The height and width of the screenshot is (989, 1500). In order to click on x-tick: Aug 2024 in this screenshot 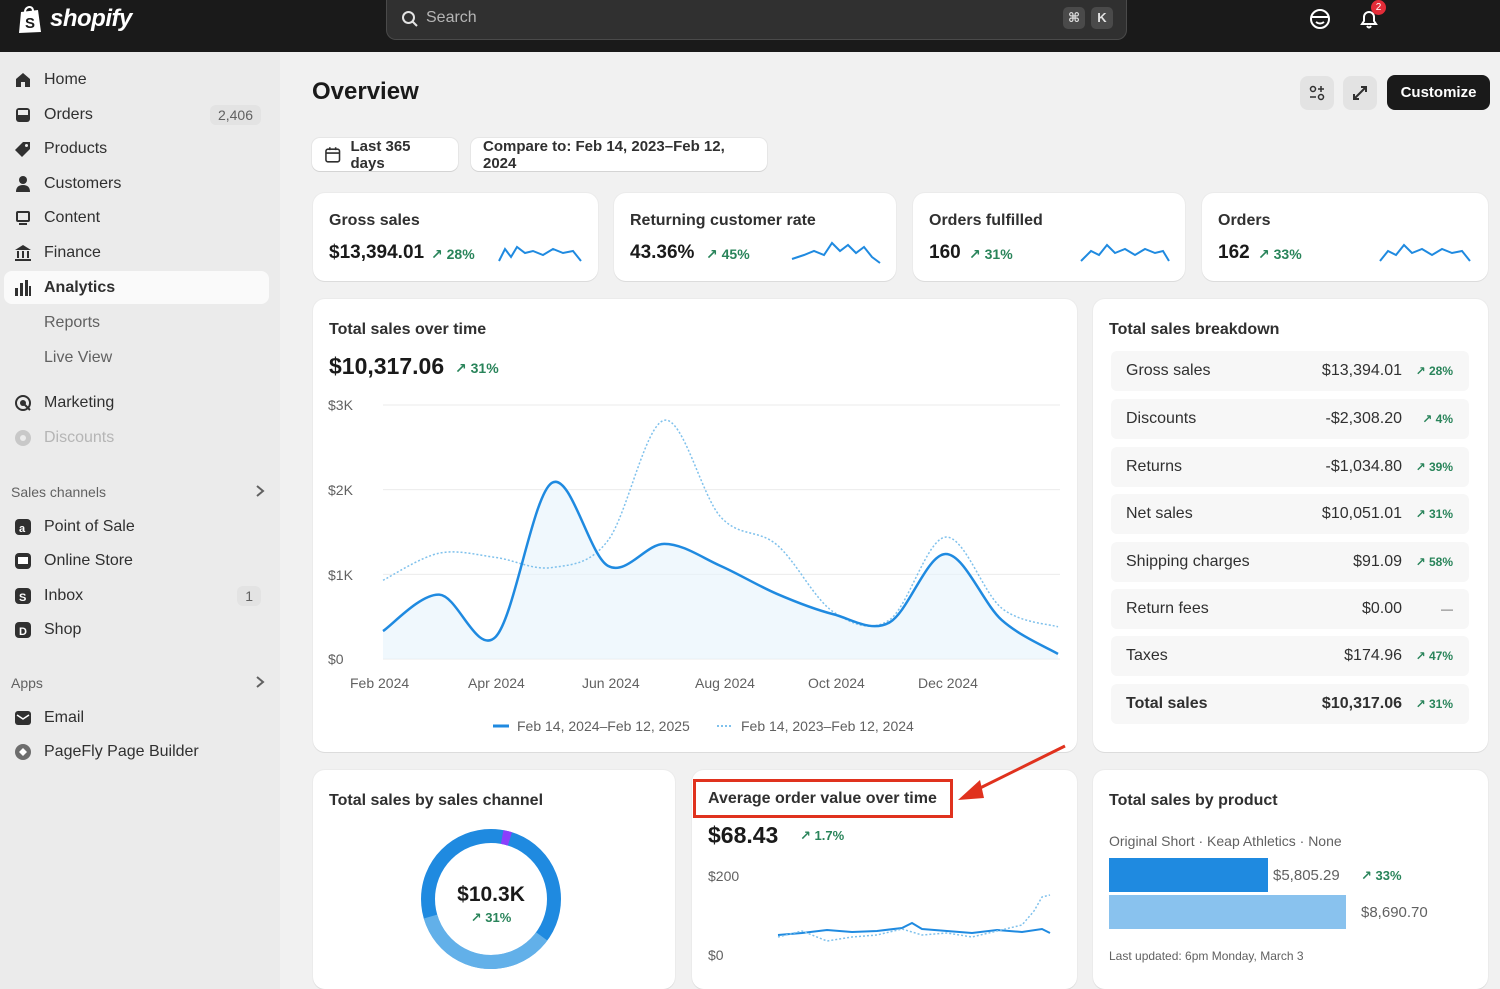, I will do `click(725, 683)`.